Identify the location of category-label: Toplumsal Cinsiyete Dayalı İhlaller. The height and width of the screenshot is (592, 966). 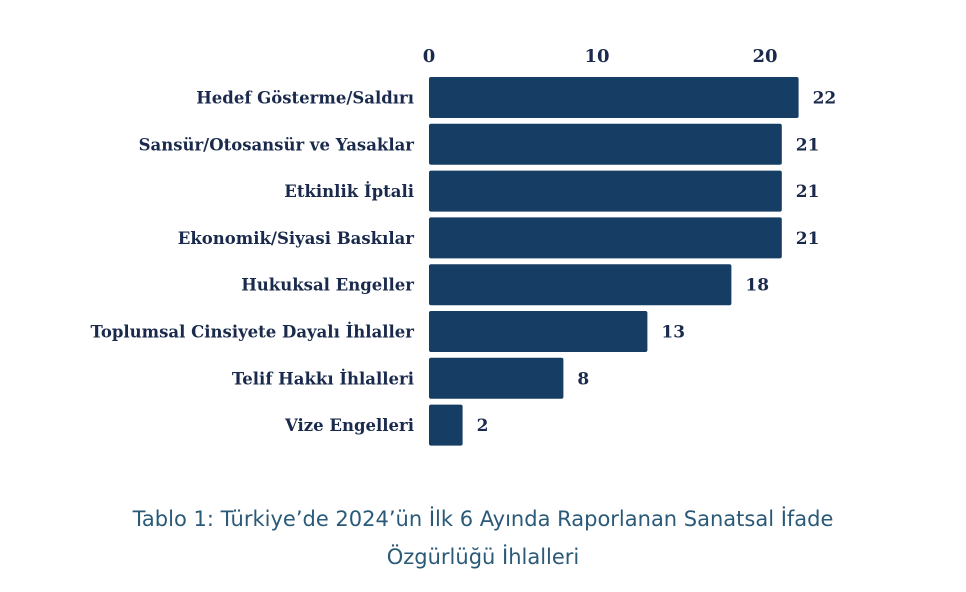
(252, 332).